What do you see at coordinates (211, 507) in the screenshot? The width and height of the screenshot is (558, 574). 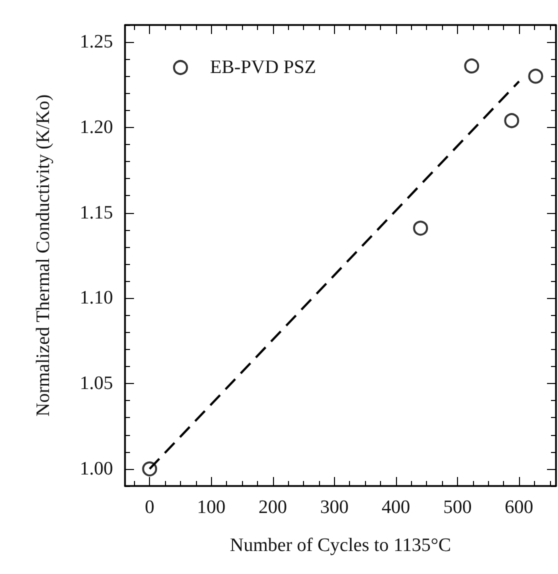 I see `x-tick-label: 100` at bounding box center [211, 507].